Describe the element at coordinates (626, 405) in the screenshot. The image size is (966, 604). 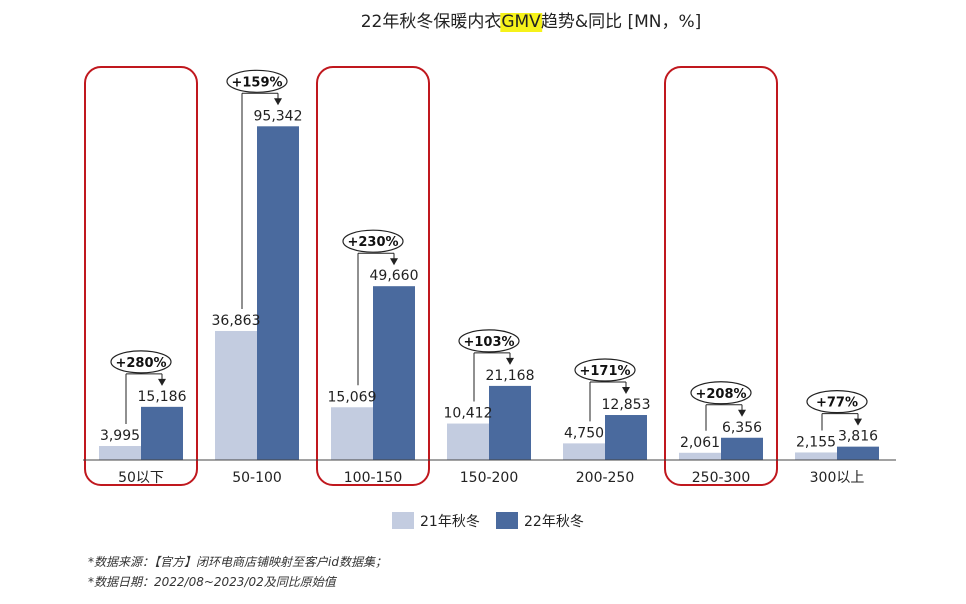
I see `value-label-22-4: 12,853` at that location.